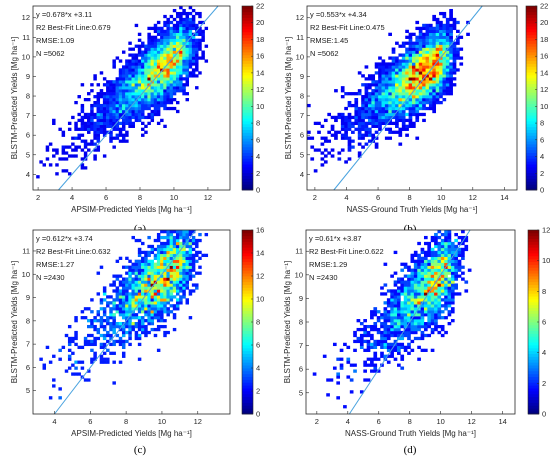 This screenshot has height=460, width=550. I want to click on stat-annotation: N =5062, so click(50, 53).